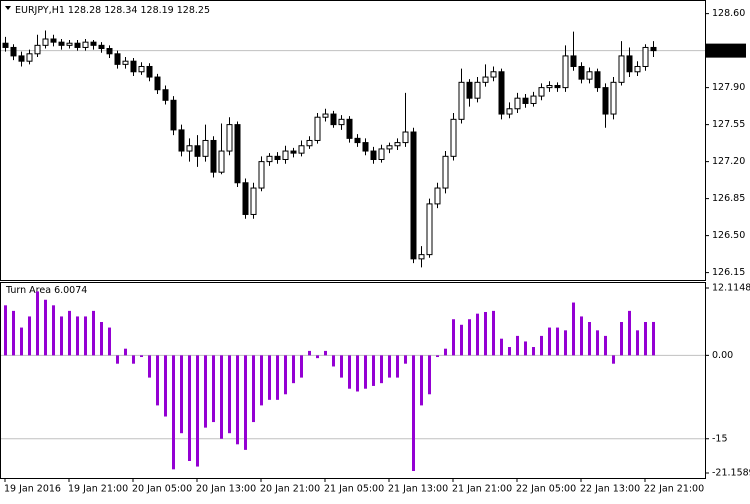 The width and height of the screenshot is (750, 504). Describe the element at coordinates (70, 290) in the screenshot. I see `indicator-last: 6.0074` at that location.